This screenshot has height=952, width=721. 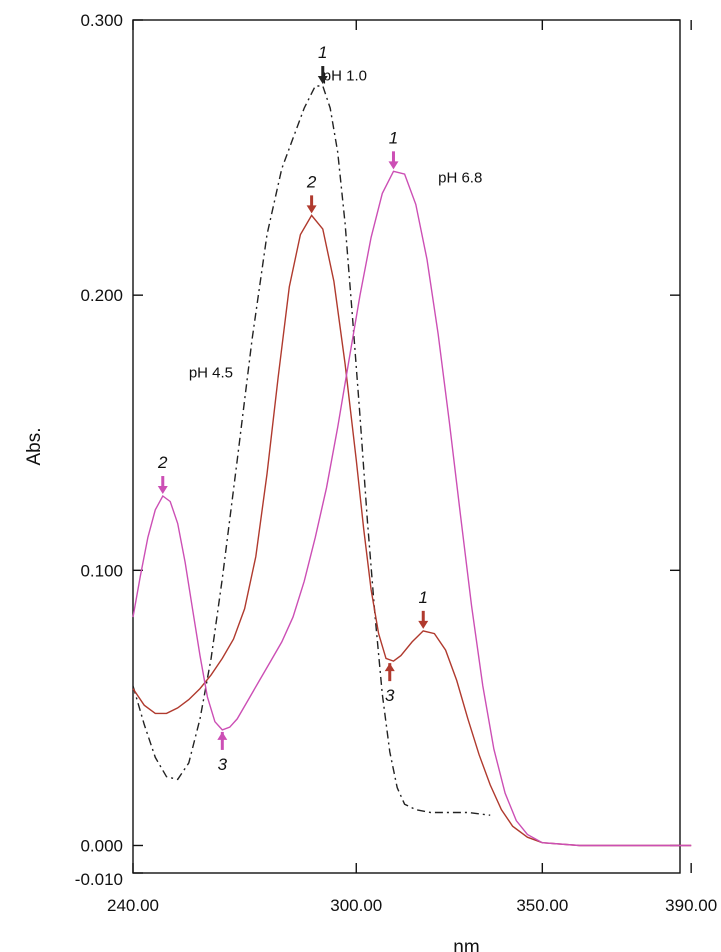 I want to click on y-tick-label: -0.010, so click(x=99, y=879).